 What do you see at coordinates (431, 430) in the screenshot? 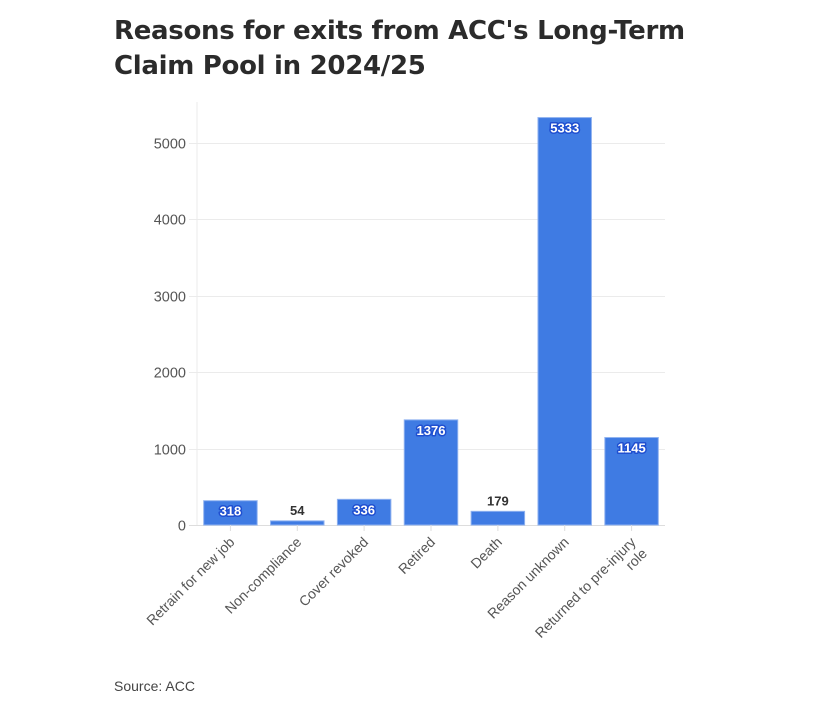
I see `data-label: 1376` at bounding box center [431, 430].